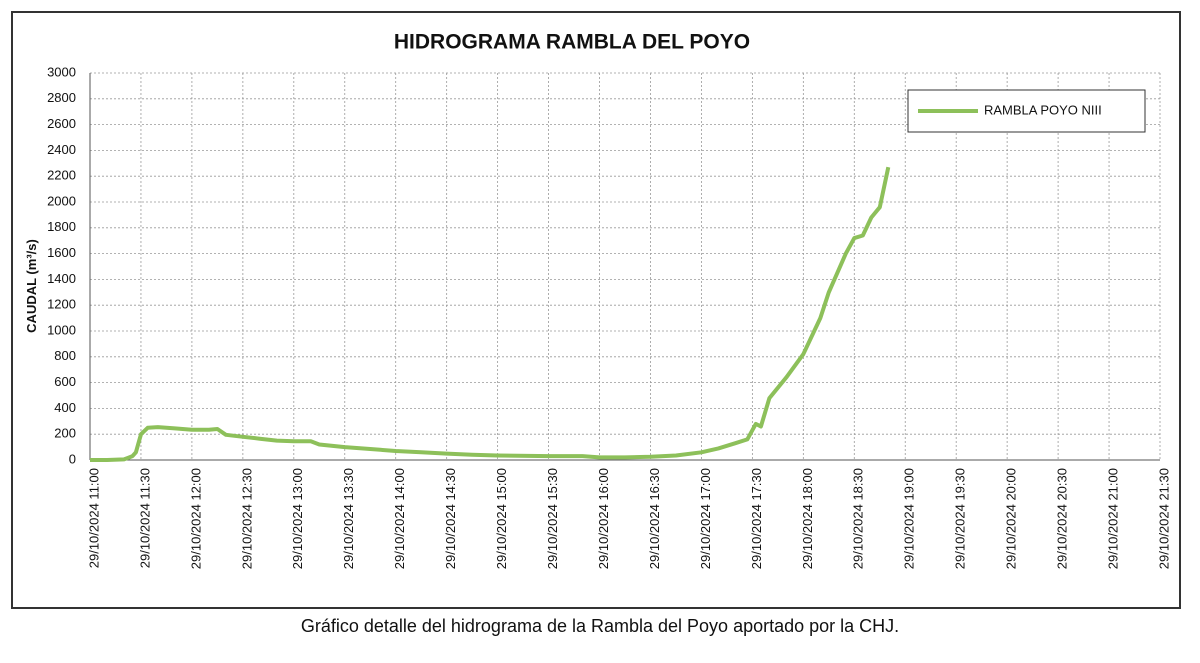  I want to click on y-tick-label: 1400, so click(61, 278).